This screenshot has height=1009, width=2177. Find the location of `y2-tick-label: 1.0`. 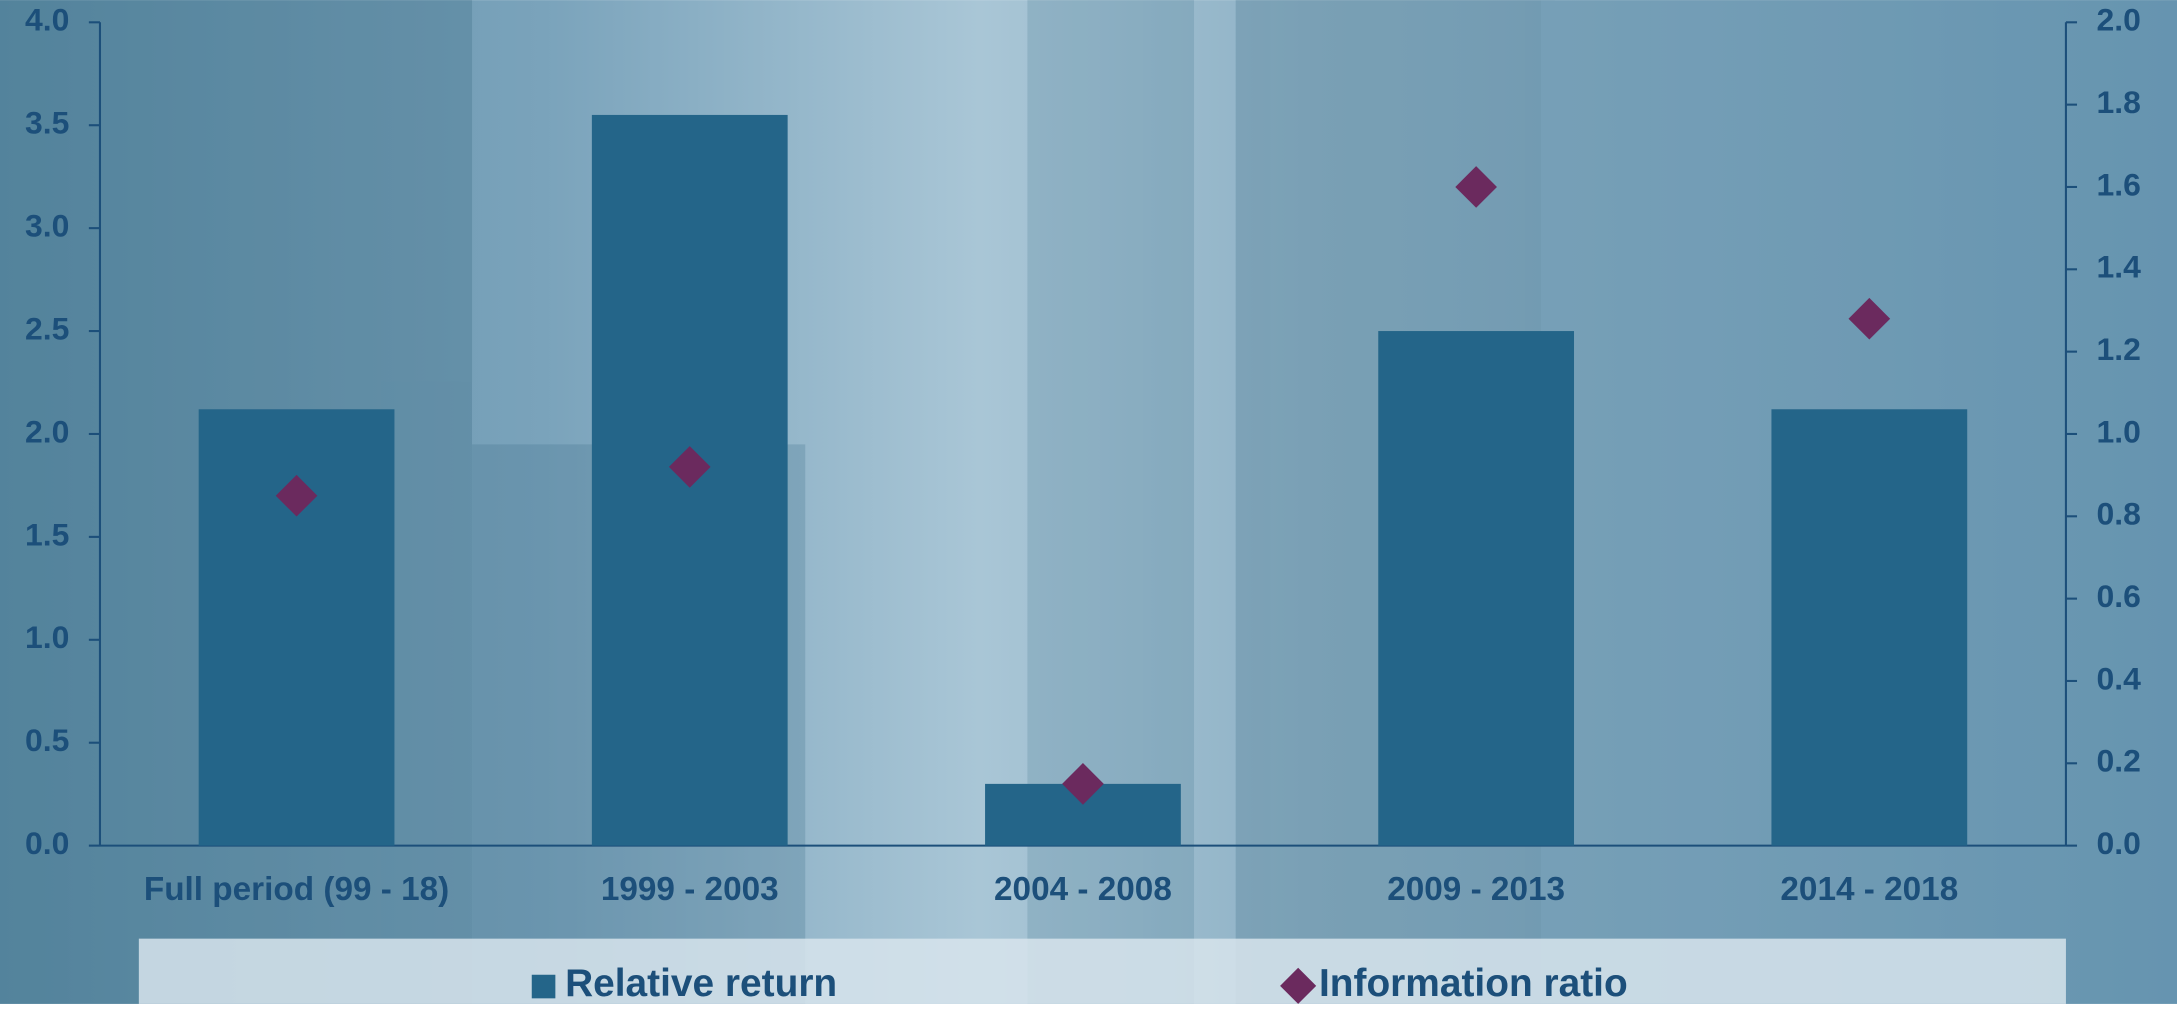

y2-tick-label: 1.0 is located at coordinates (2118, 431).